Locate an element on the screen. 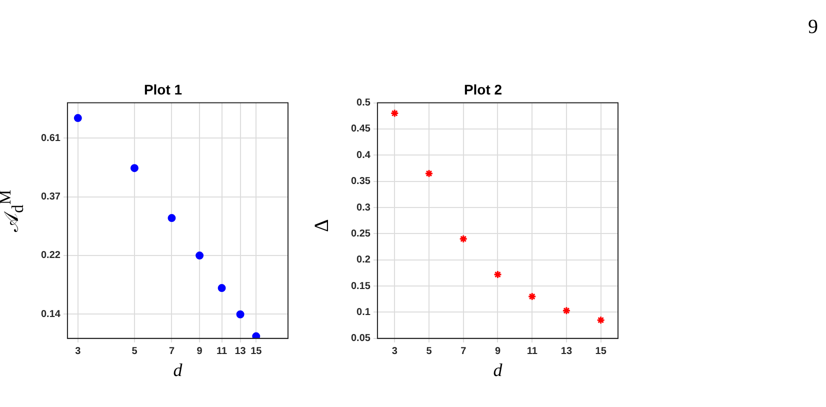 This screenshot has width=826, height=407. y-tick-label: 0.05 is located at coordinates (360, 338).